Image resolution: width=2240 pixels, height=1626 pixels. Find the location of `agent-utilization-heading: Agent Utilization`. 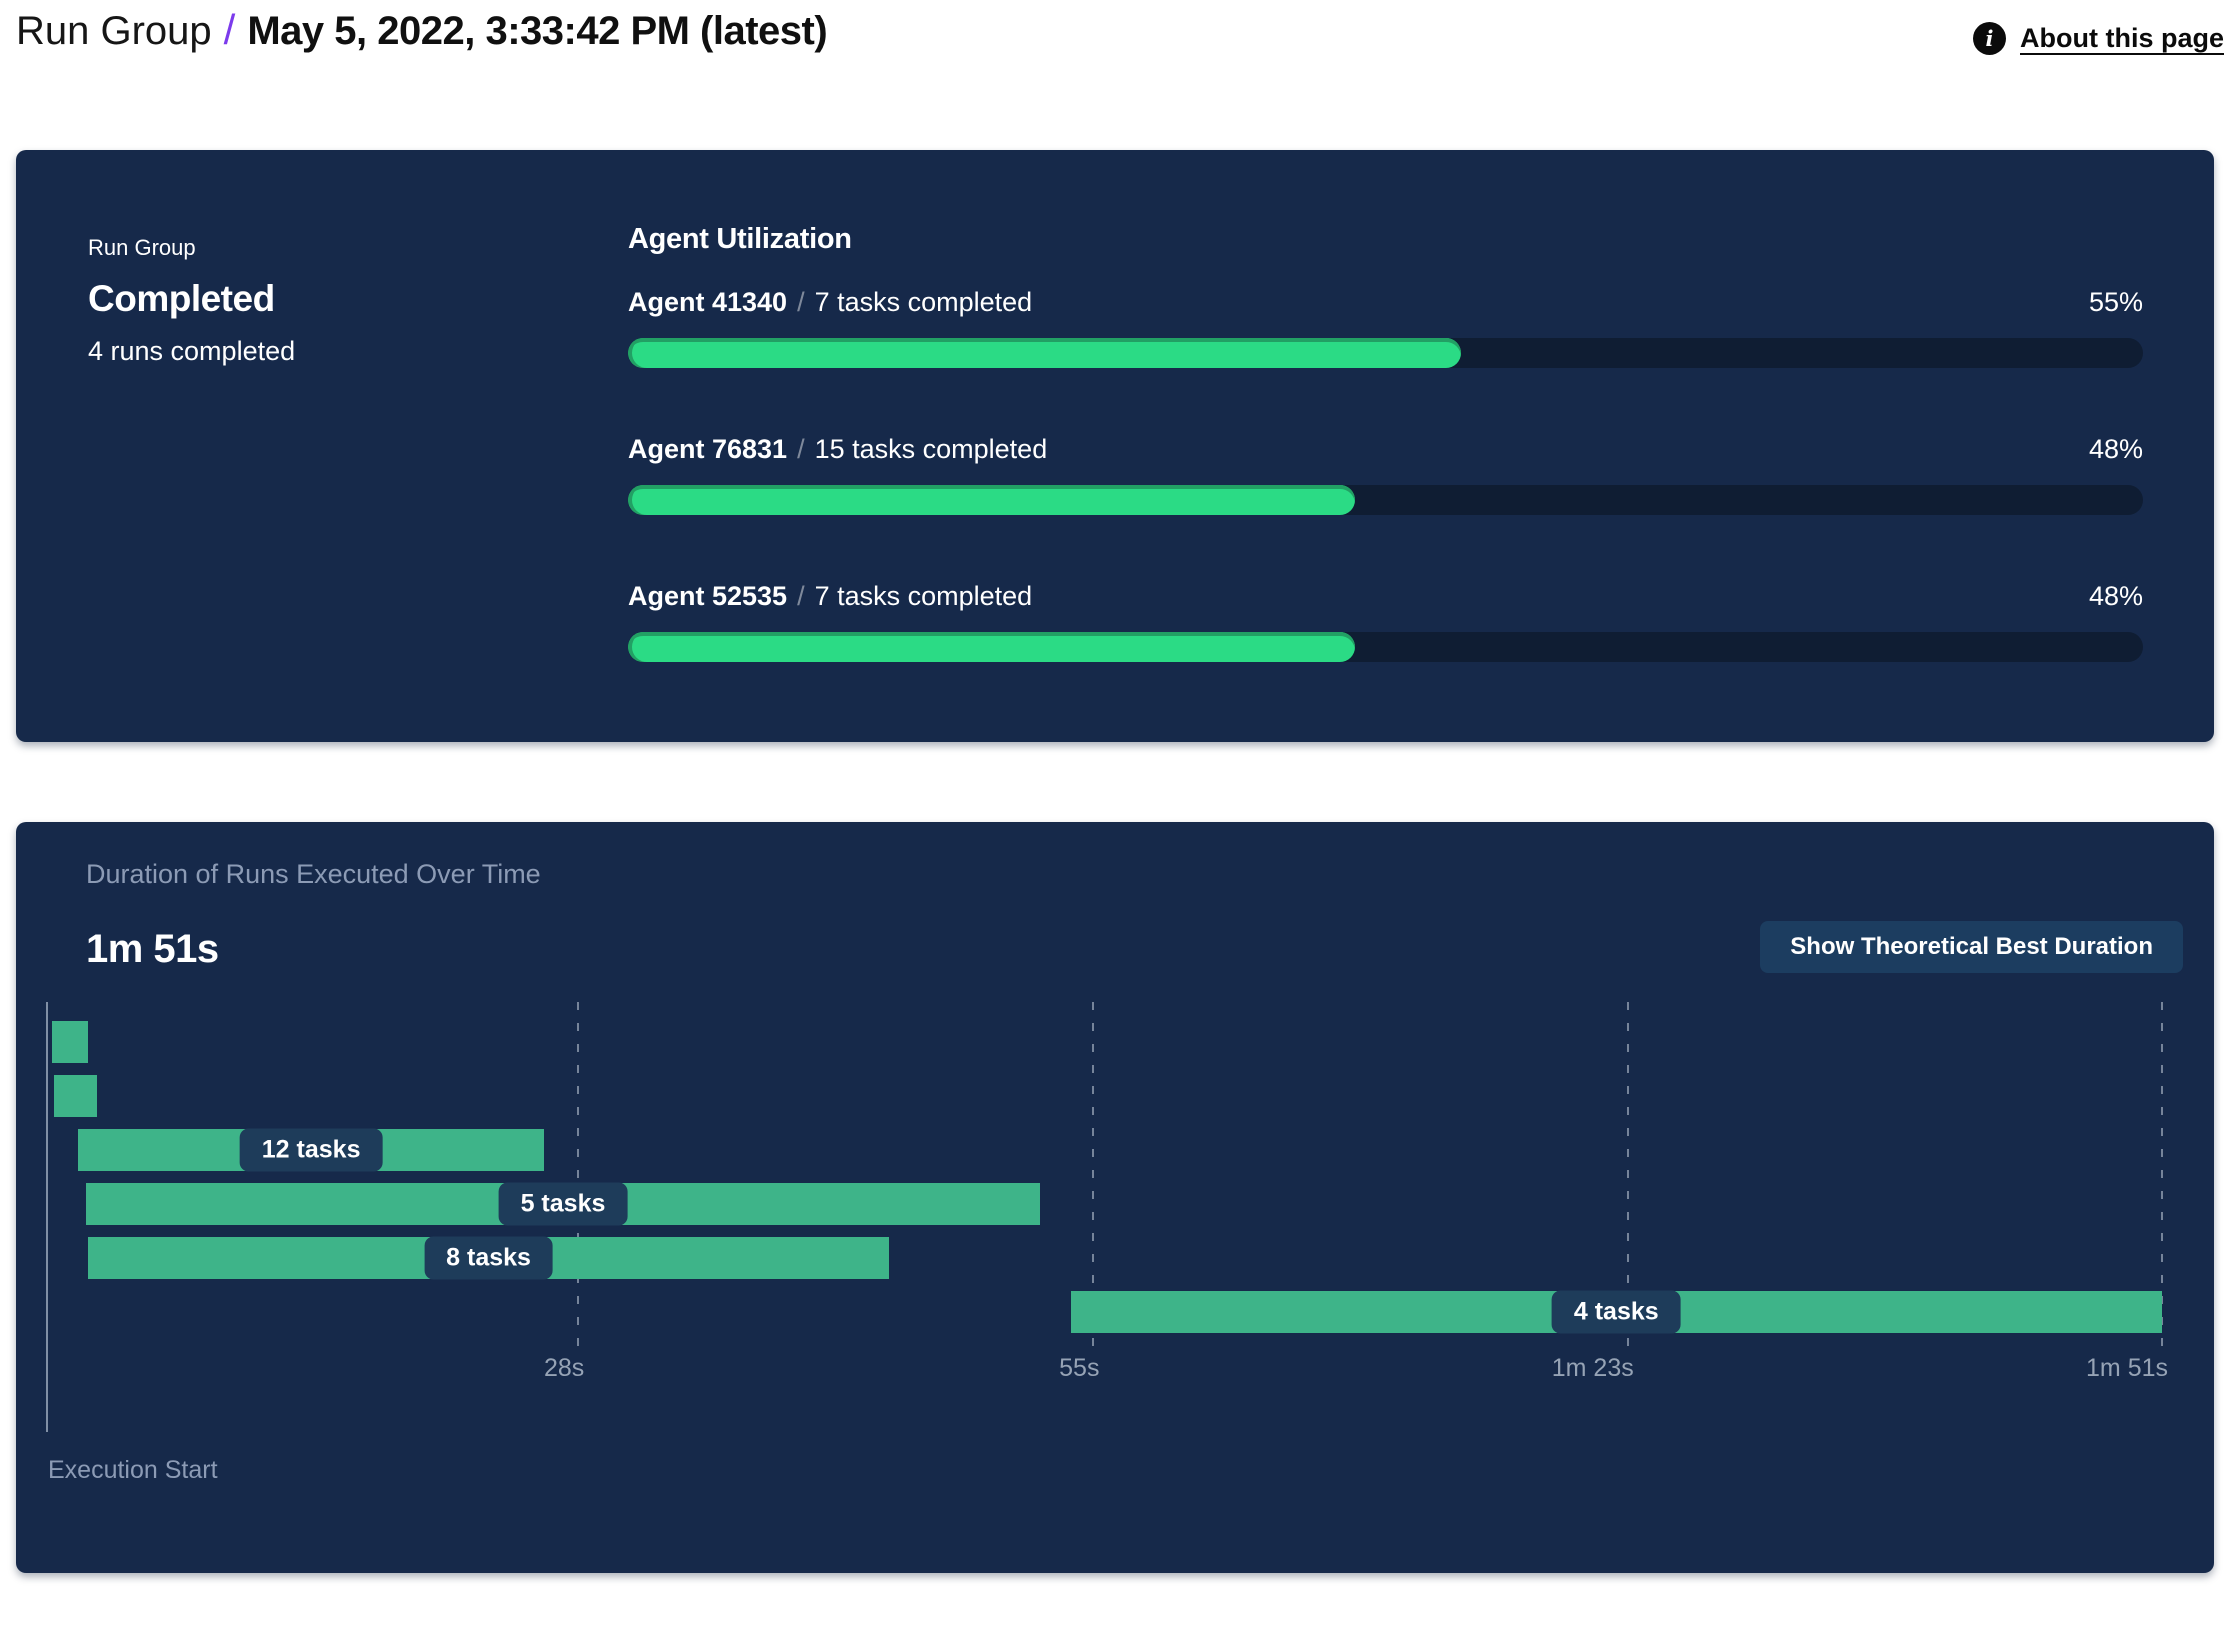

agent-utilization-heading: Agent Utilization is located at coordinates (740, 239).